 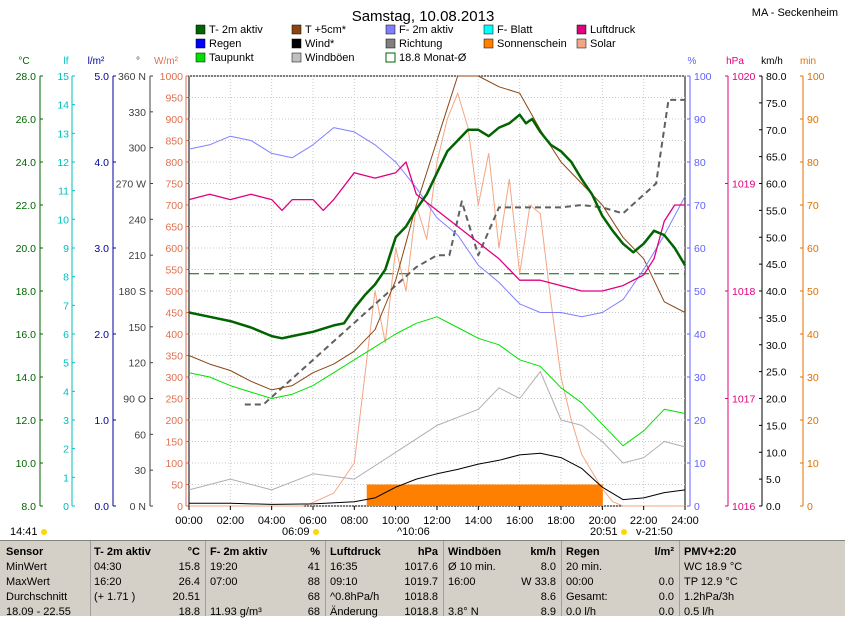 I want to click on legend-label: F- 2m aktiv, so click(x=426, y=30).